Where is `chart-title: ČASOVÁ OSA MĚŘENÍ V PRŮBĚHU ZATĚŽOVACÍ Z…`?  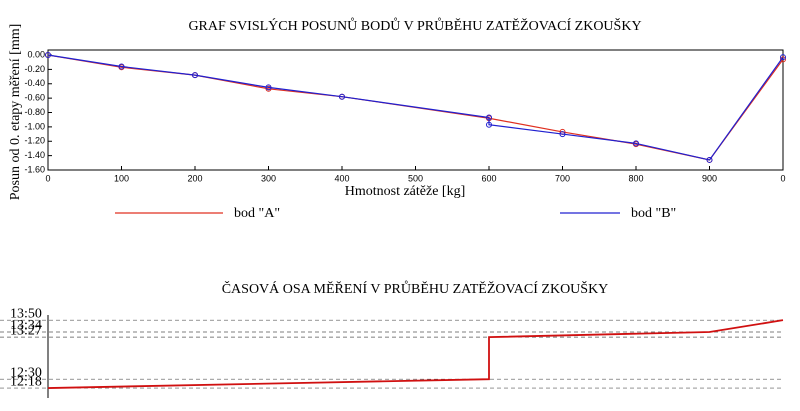
chart-title: ČASOVÁ OSA MĚŘENÍ V PRŮBĚHU ZATĚŽOVACÍ Z… is located at coordinates (415, 288).